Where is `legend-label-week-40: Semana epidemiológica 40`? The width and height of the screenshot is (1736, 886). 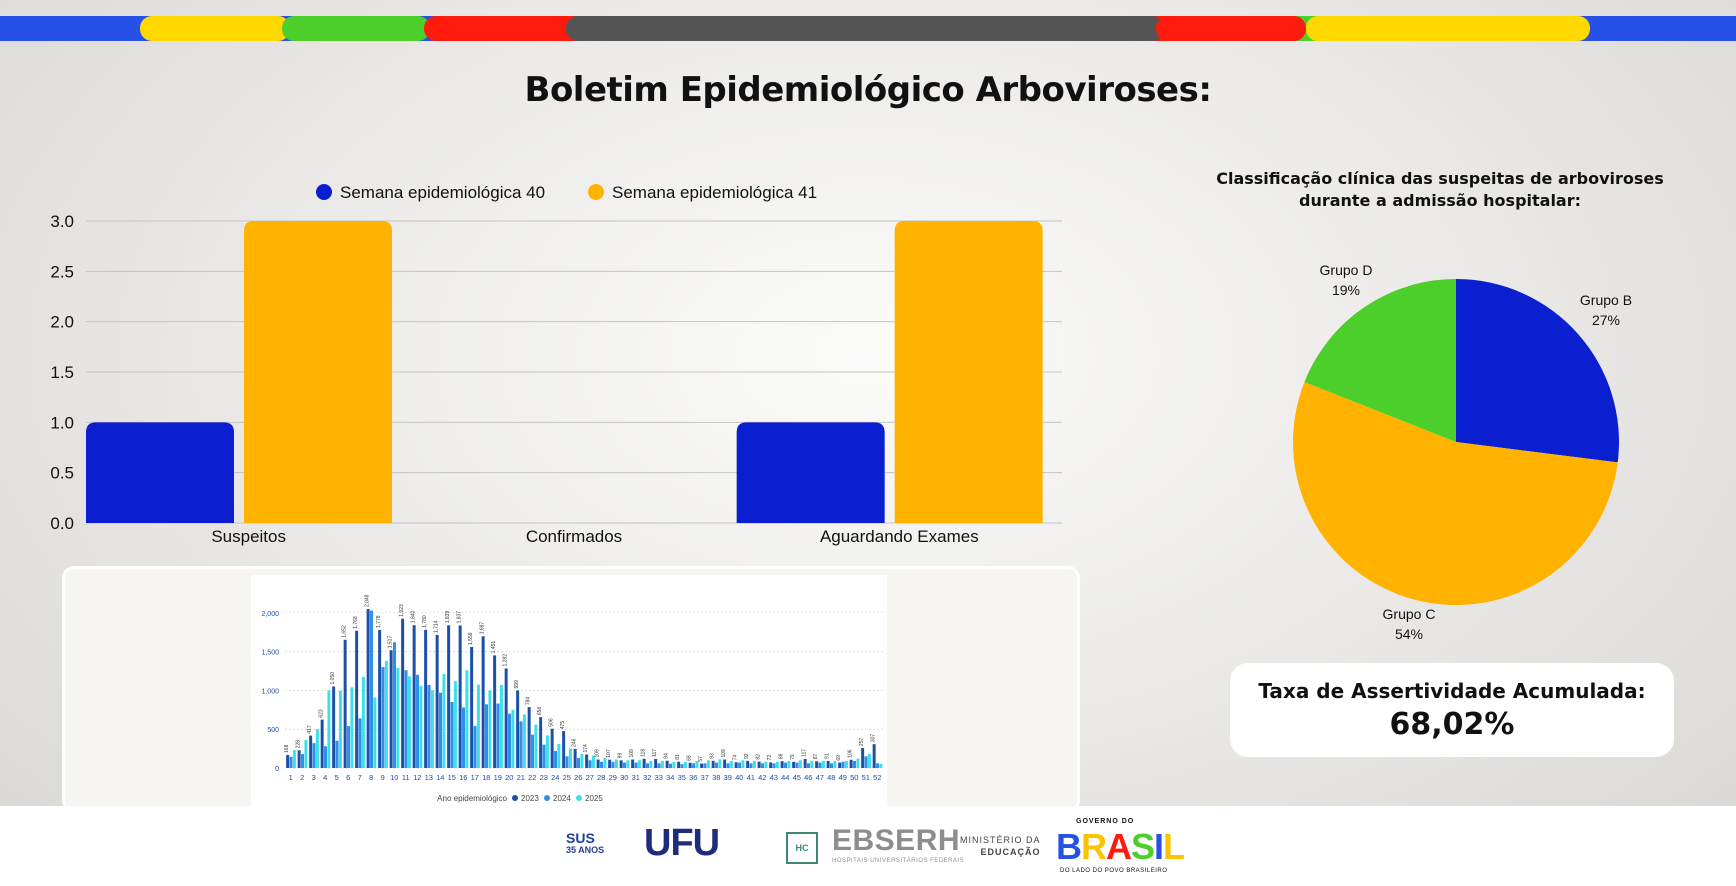
legend-label-week-40: Semana epidemiológica 40 is located at coordinates (442, 192).